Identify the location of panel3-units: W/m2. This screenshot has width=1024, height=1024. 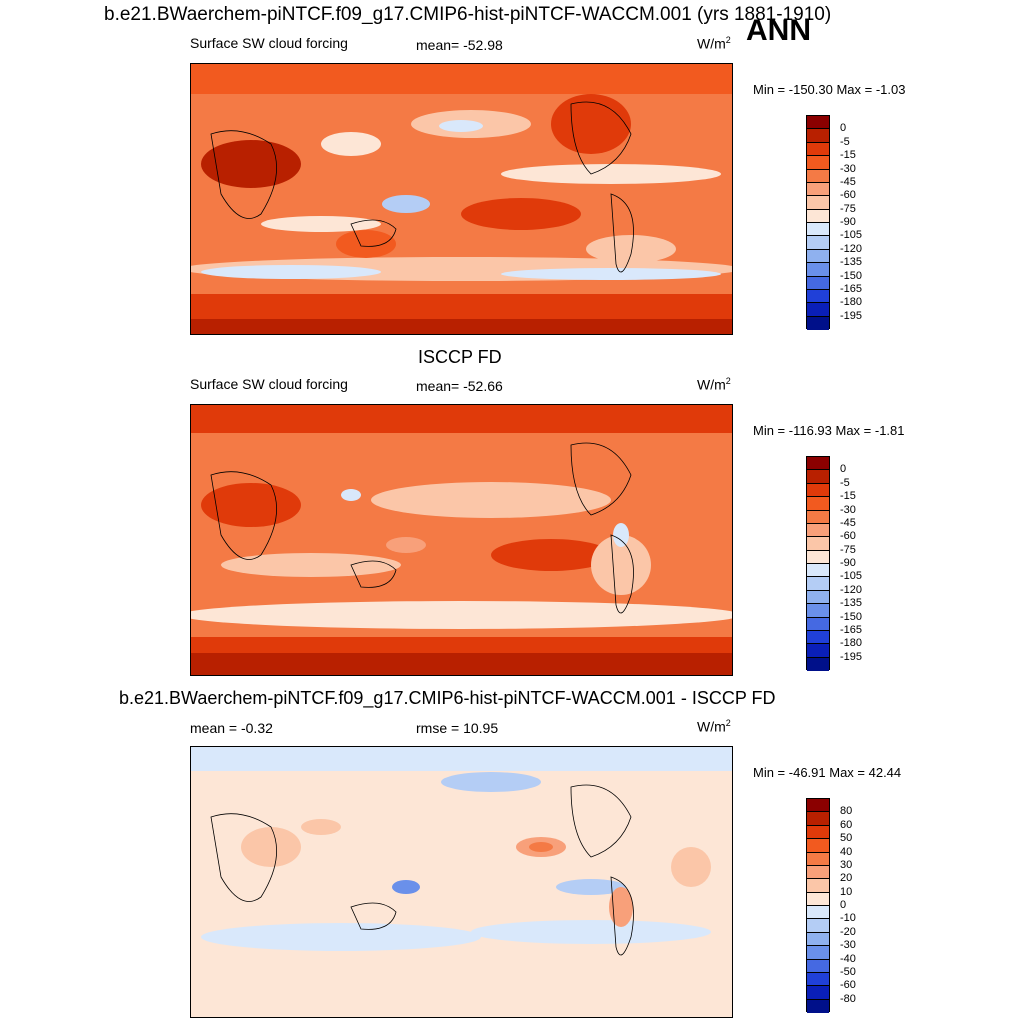
(714, 726).